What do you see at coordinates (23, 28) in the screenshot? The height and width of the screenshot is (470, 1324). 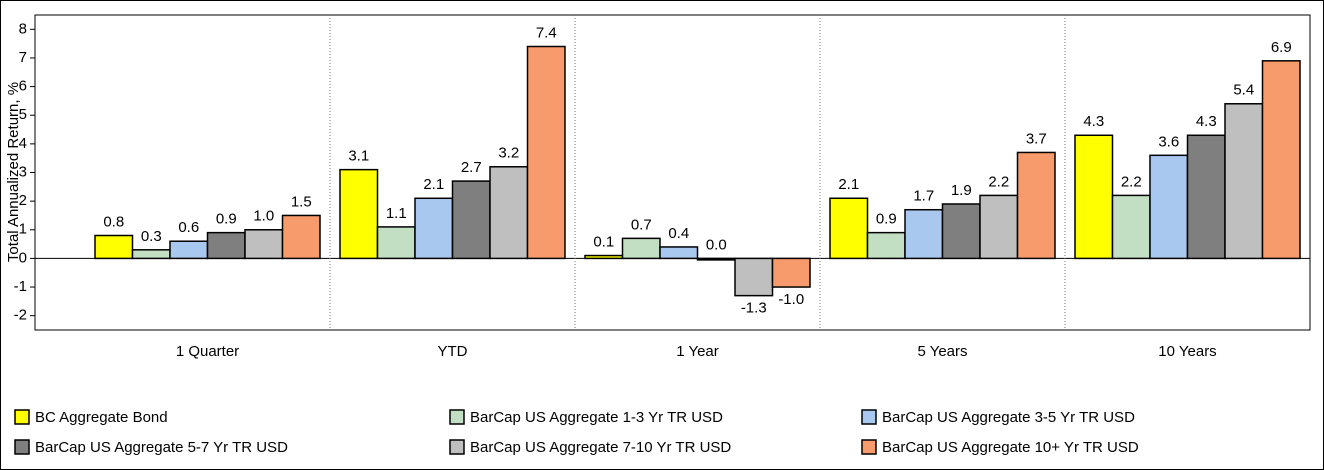 I see `y-tick-label: 8` at bounding box center [23, 28].